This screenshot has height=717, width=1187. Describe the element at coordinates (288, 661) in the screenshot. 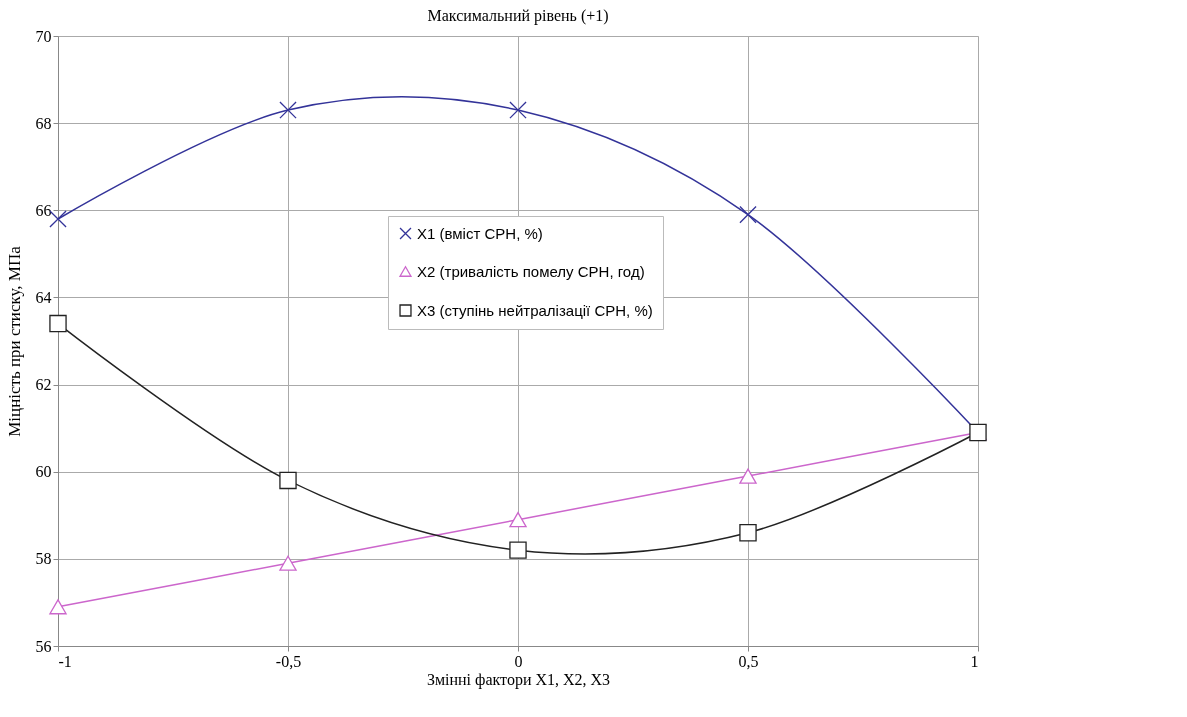

I see `x-tick-label: -0,5` at that location.